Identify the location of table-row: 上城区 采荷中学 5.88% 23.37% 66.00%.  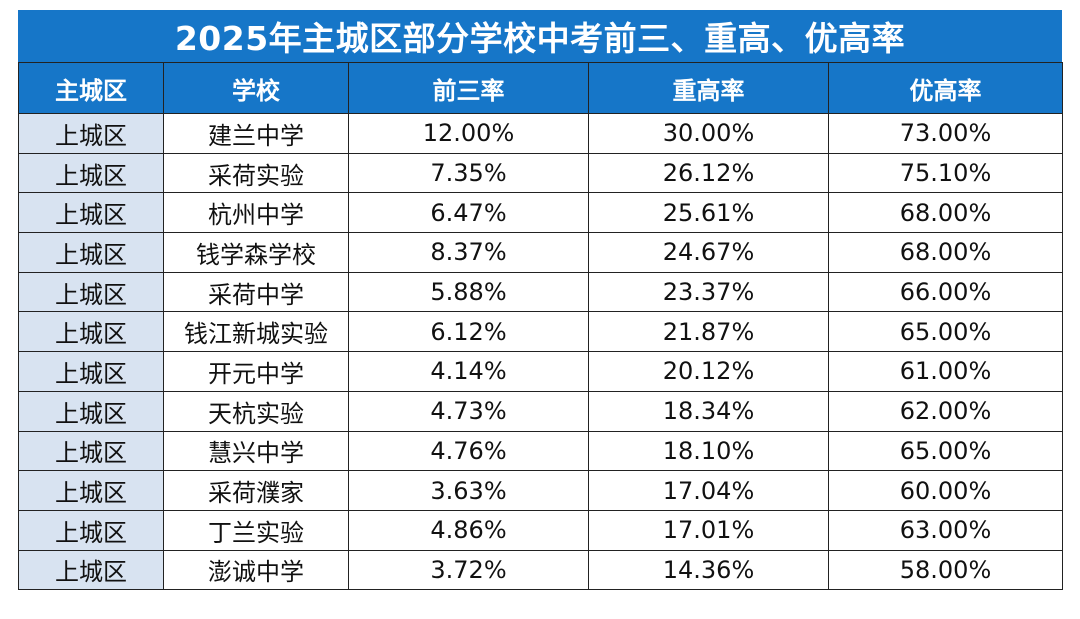
(540, 292).